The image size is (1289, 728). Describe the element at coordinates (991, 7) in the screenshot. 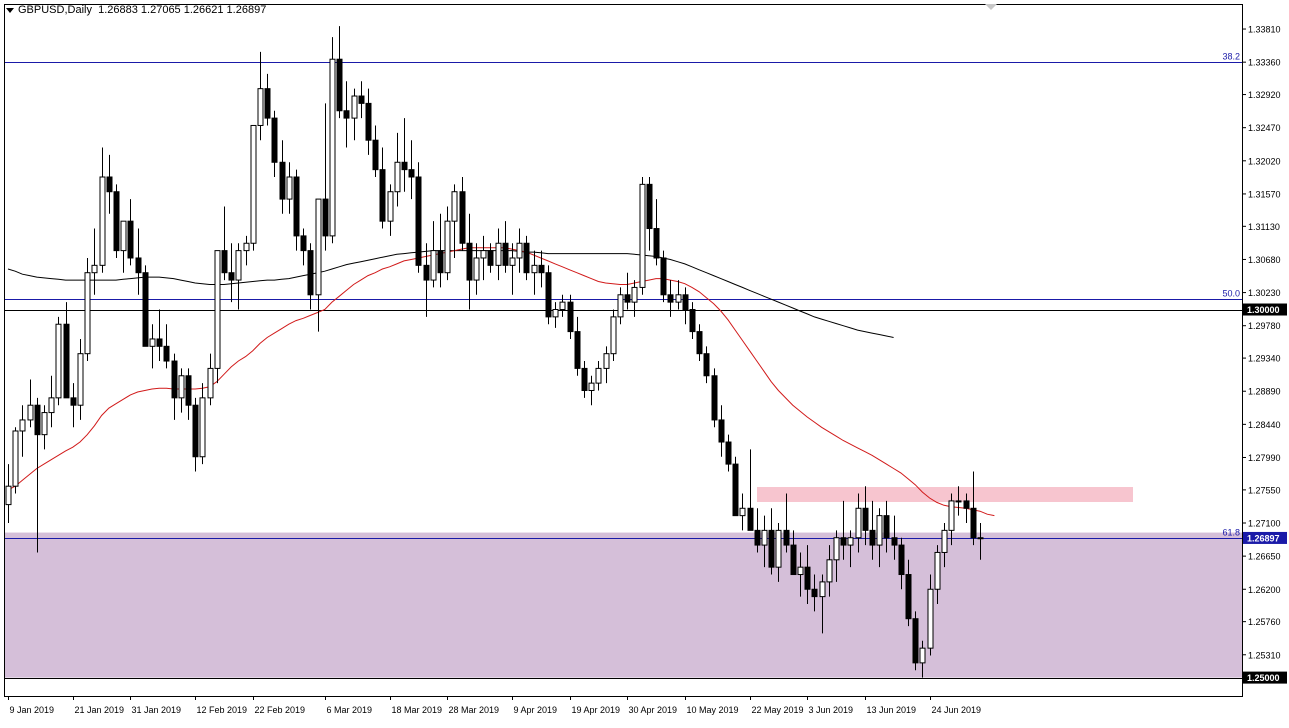

I see `chart-shift-marker-icon` at that location.